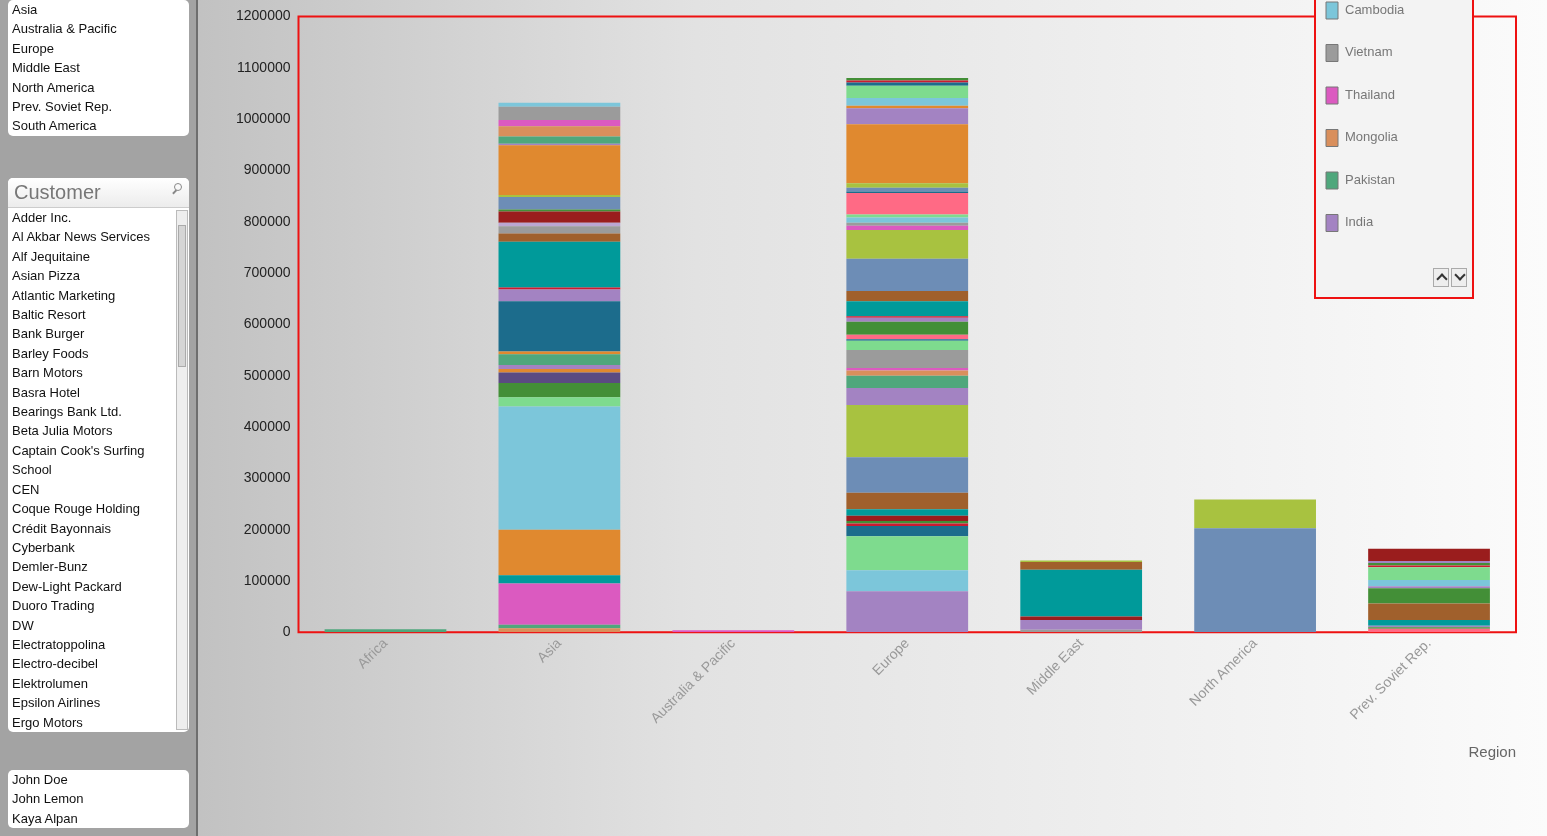 The image size is (1547, 836). What do you see at coordinates (267, 528) in the screenshot?
I see `y-tick-label: 200000` at bounding box center [267, 528].